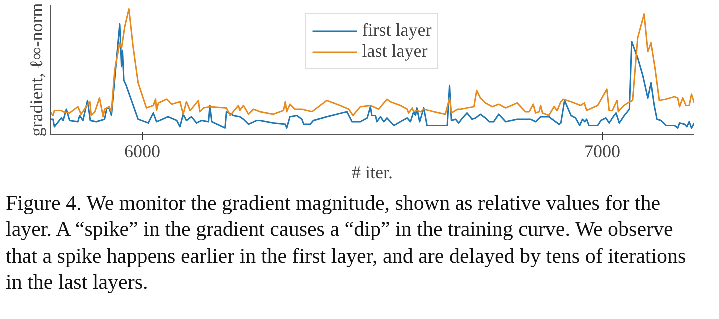 The image size is (719, 319). What do you see at coordinates (395, 51) in the screenshot?
I see `legend-label: last layer` at bounding box center [395, 51].